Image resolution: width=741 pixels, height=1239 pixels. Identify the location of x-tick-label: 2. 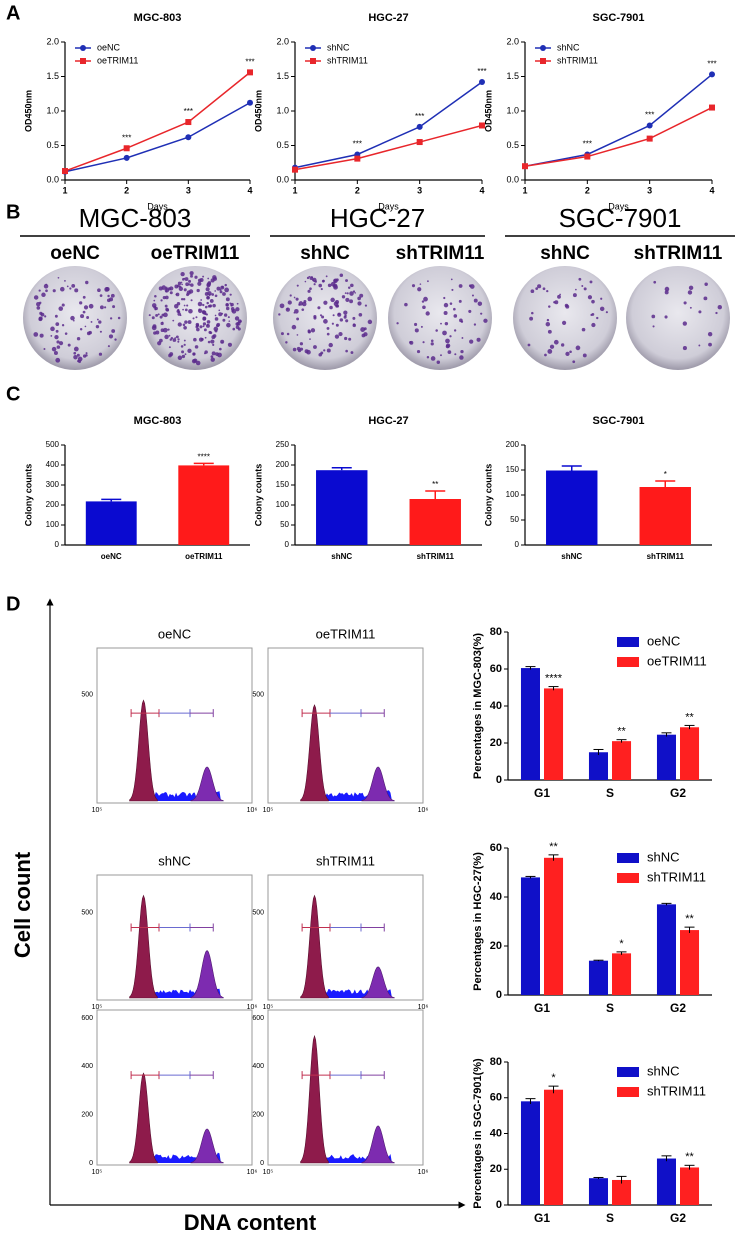
(357, 190).